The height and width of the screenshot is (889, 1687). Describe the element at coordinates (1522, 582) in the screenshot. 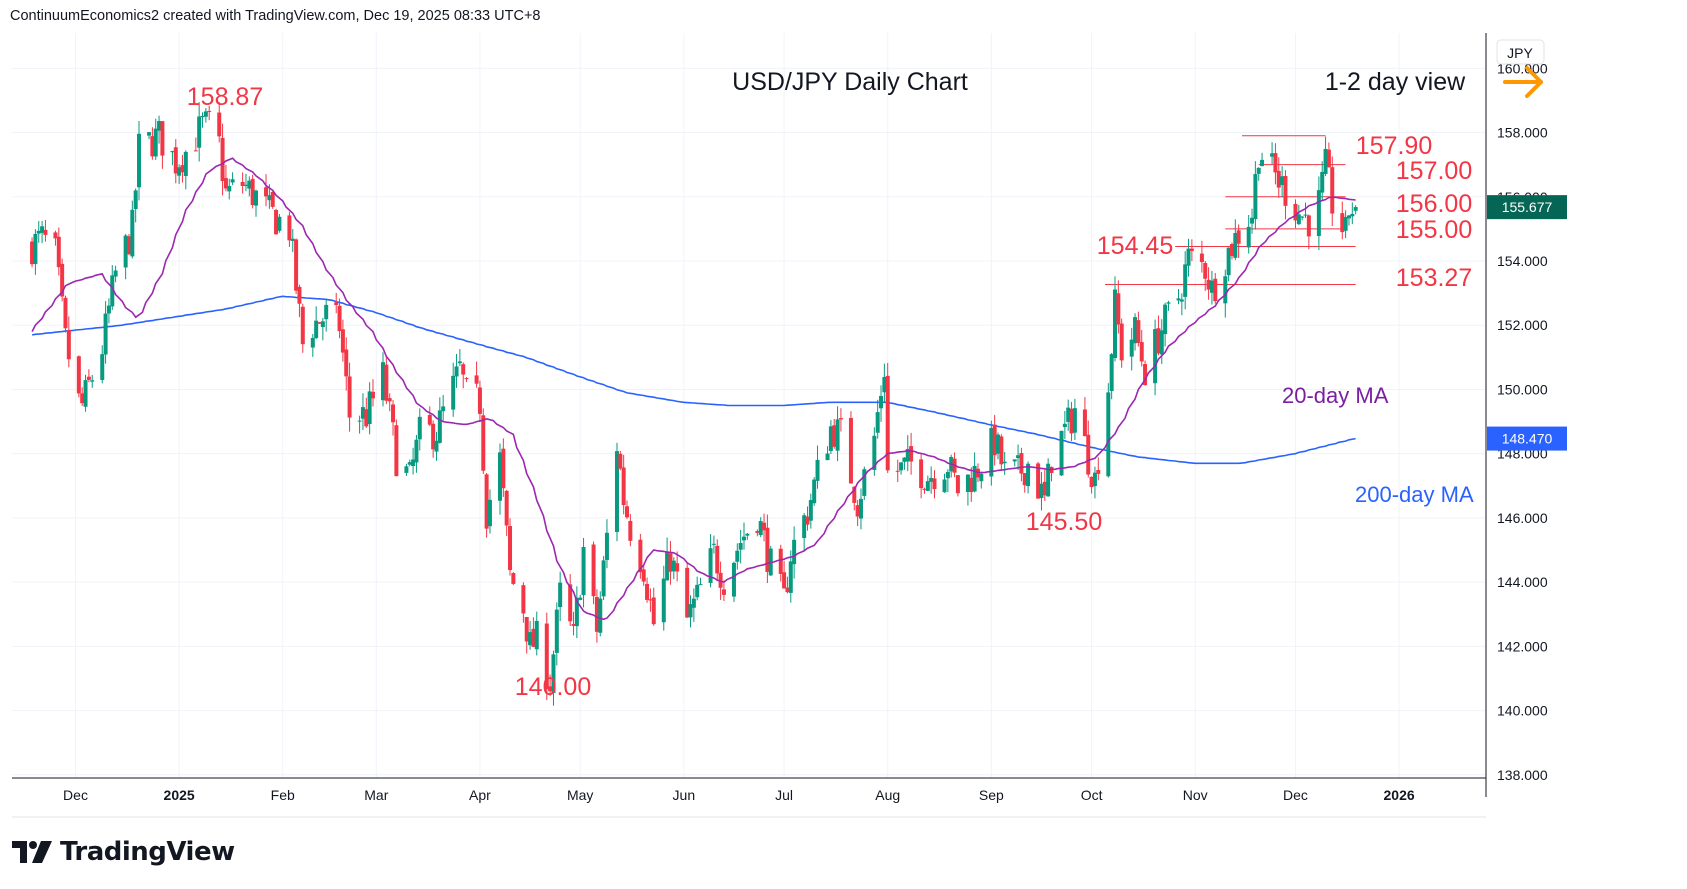

I see `y-tick-label: 144.000` at that location.